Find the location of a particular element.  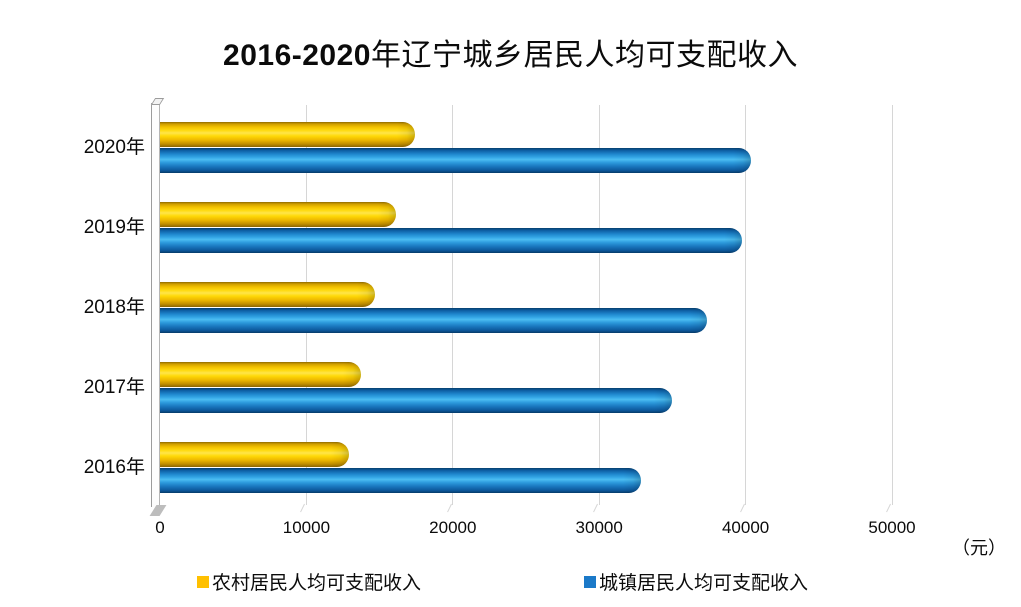

y-axis-label-2018年: 2018年 is located at coordinates (114, 307).